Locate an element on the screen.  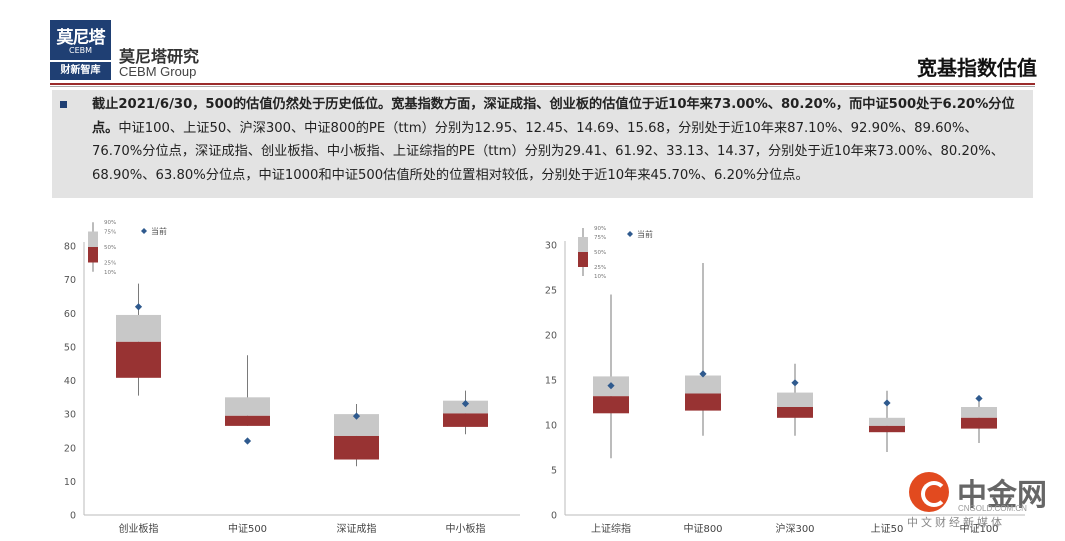
header-rule-red is located at coordinates (542, 84).